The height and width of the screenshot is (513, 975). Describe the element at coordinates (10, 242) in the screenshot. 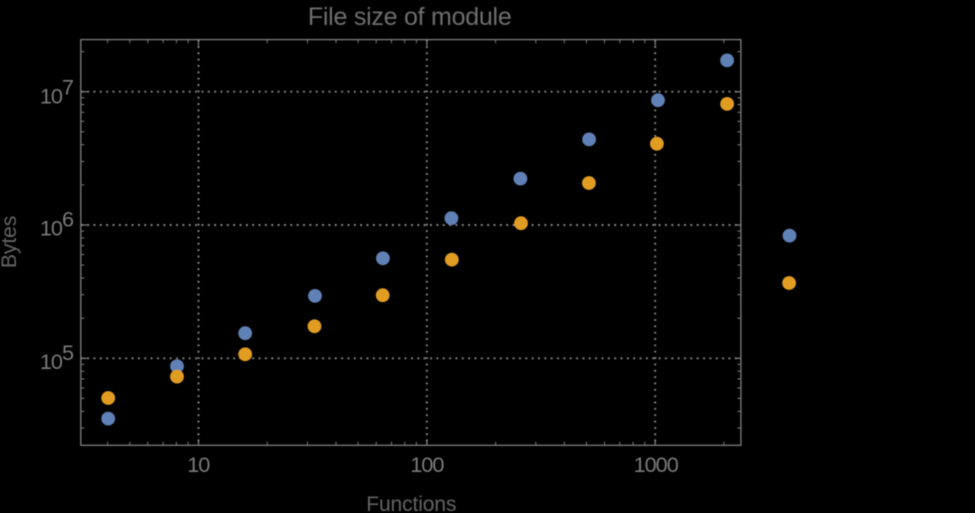

I see `svg-text: Bytes` at that location.